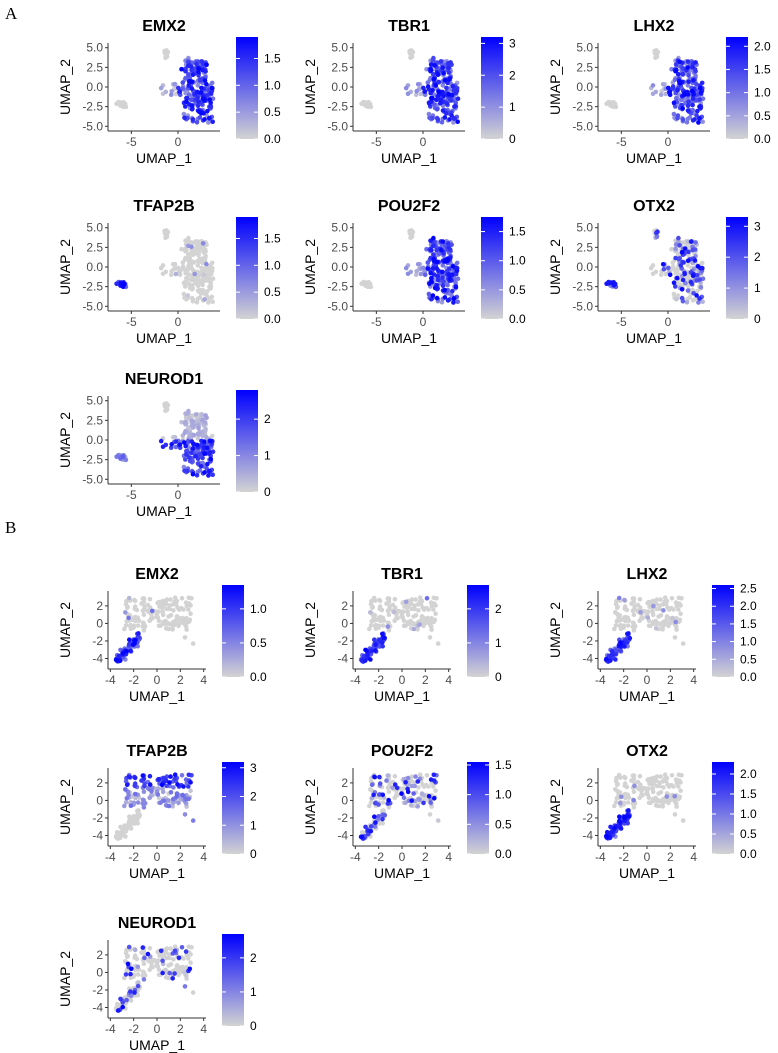 The image size is (778, 1053). What do you see at coordinates (157, 984) in the screenshot?
I see `feature-plot-b-neurod1: NEUROD1 2 0 -2 -4-4 -2 0 2 4 UMAP_1 UMAP_2 2 1 0` at bounding box center [157, 984].